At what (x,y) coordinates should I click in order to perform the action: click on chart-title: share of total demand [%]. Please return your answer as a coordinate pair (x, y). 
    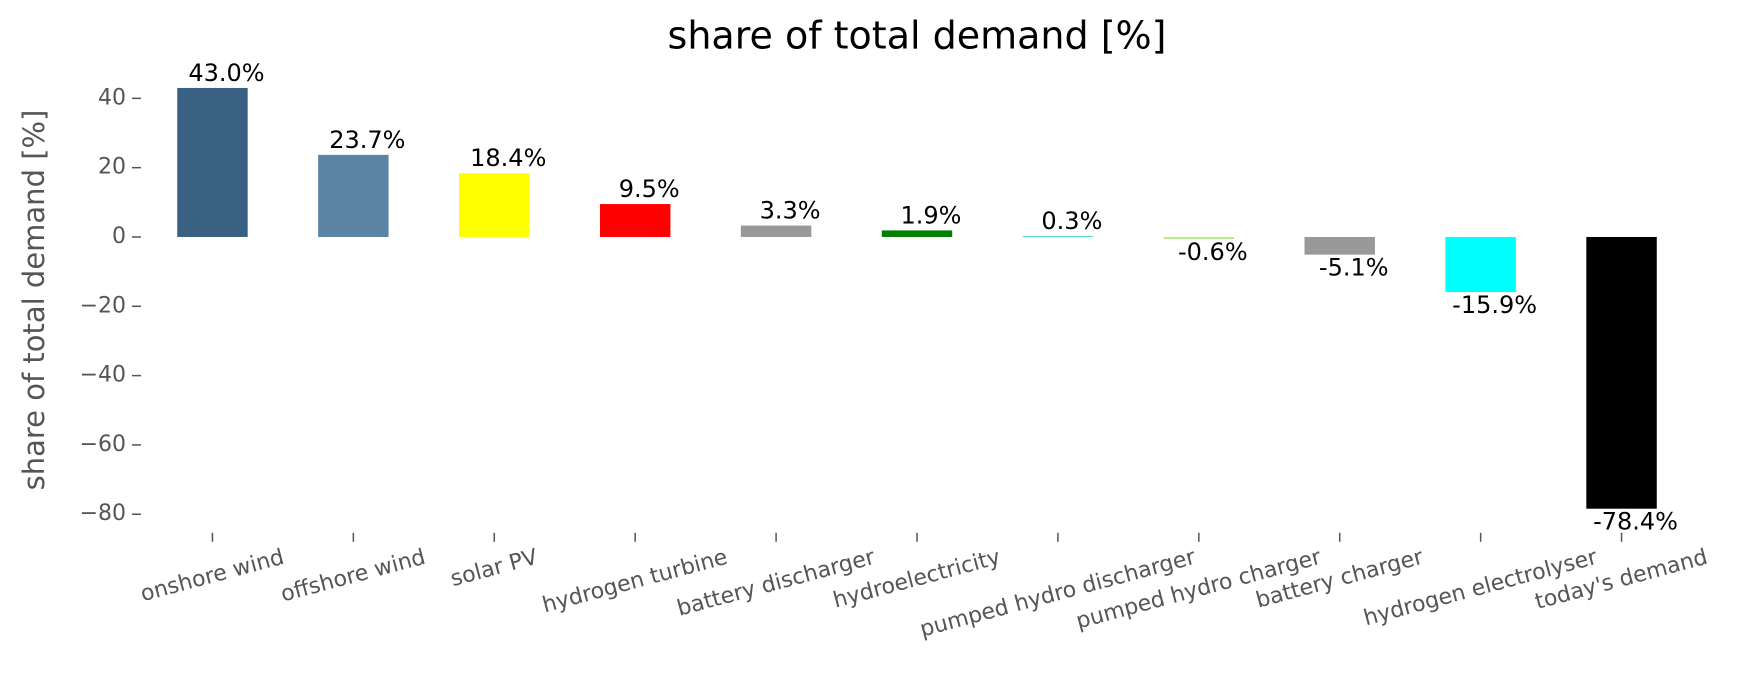
    Looking at the image, I should click on (917, 36).